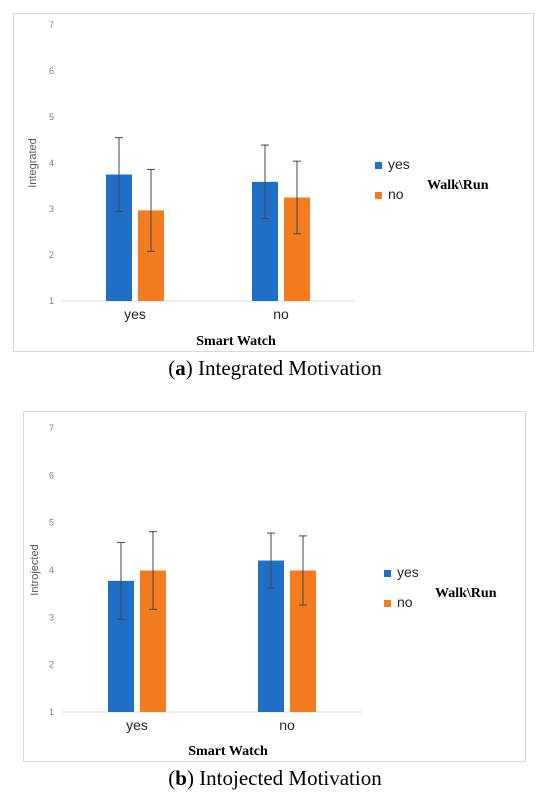 The image size is (550, 802). I want to click on y-axis-label: Introjected, so click(35, 569).